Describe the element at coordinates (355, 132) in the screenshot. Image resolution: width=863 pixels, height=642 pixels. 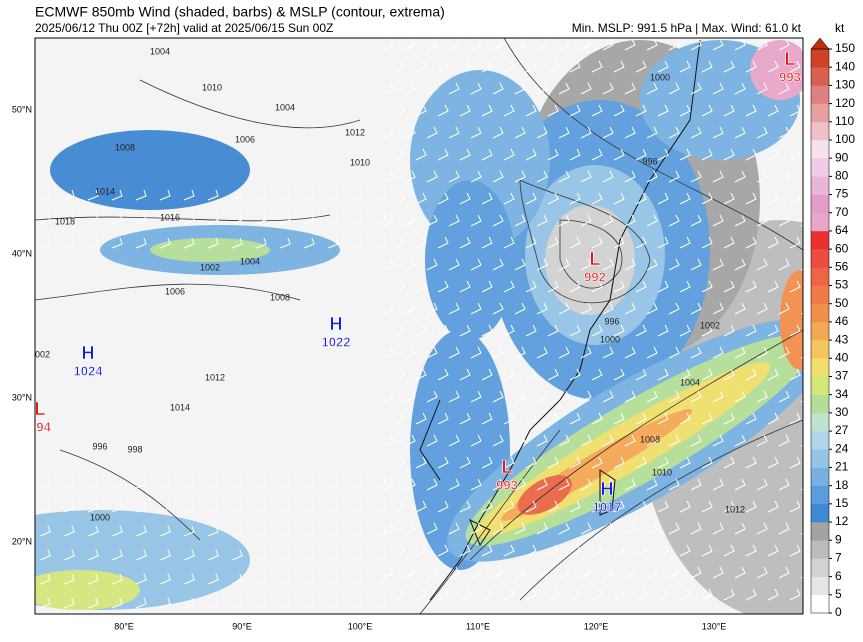
I see `contour-label: 1012` at that location.